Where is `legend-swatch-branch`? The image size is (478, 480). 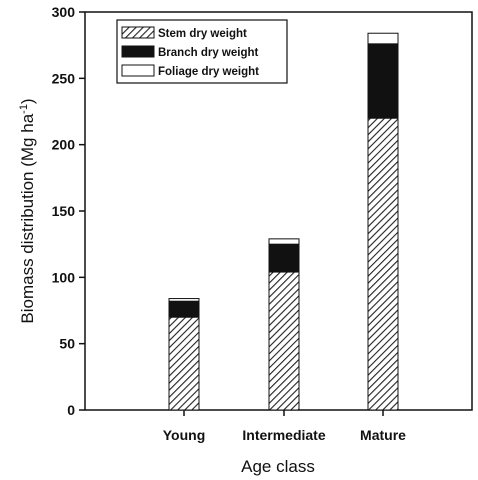 legend-swatch-branch is located at coordinates (138, 51).